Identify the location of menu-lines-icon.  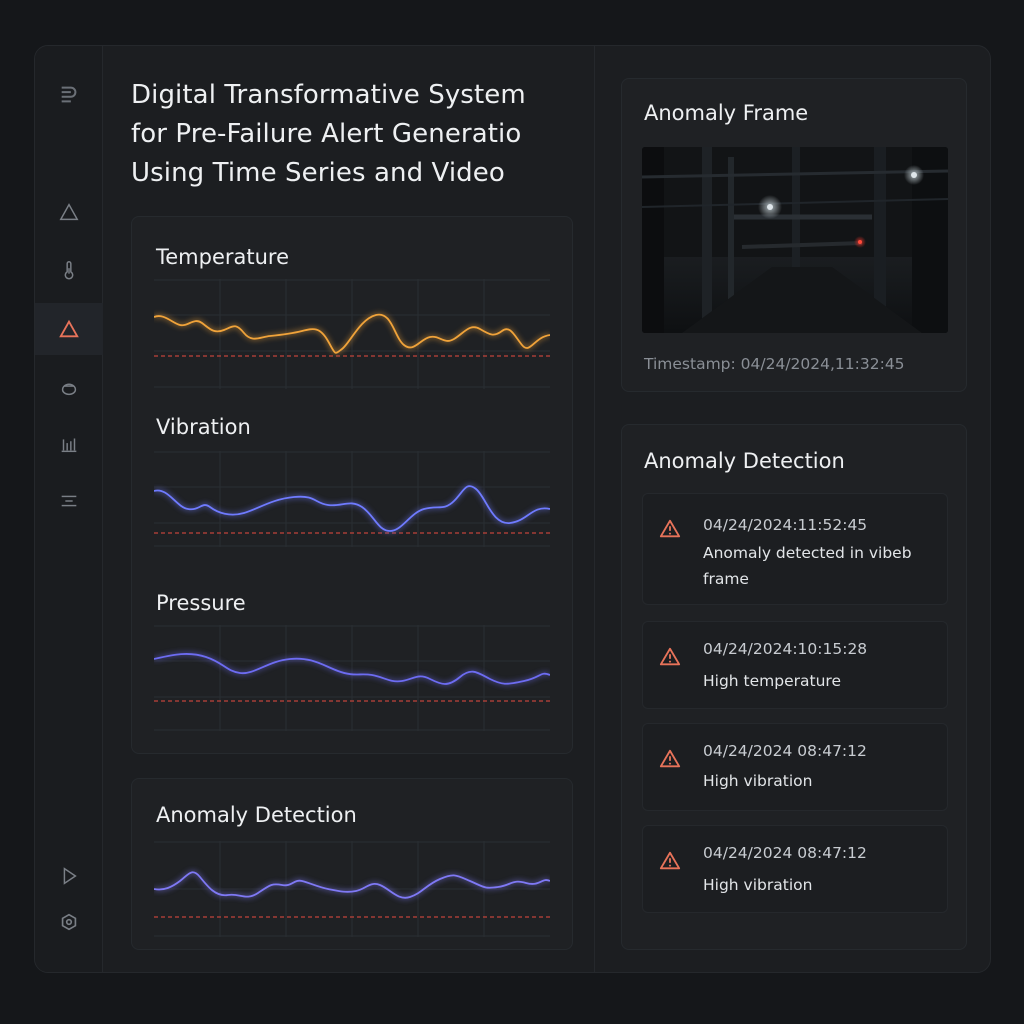
(69, 501).